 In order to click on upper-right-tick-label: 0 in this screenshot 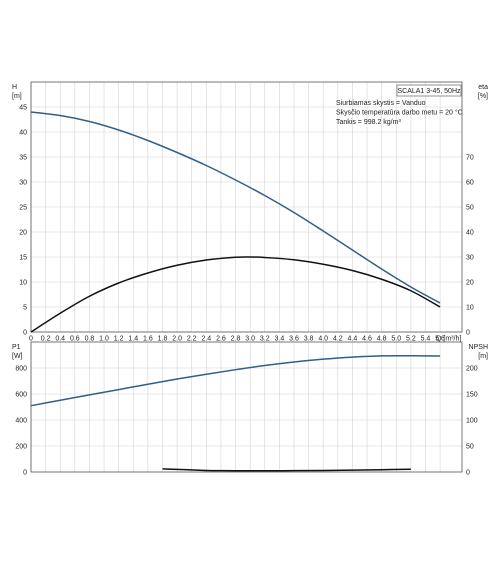, I will do `click(468, 333)`.